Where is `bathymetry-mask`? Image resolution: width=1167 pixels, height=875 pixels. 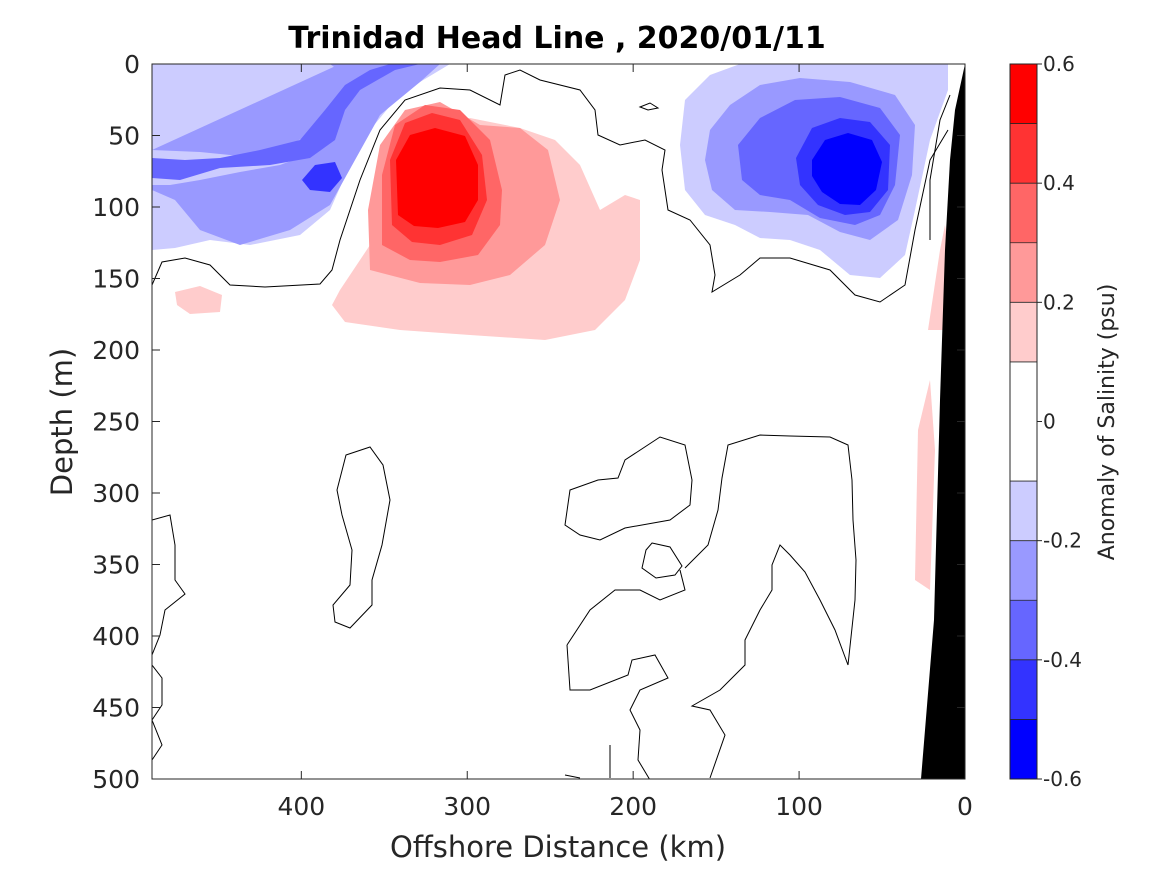 bathymetry-mask is located at coordinates (943, 421).